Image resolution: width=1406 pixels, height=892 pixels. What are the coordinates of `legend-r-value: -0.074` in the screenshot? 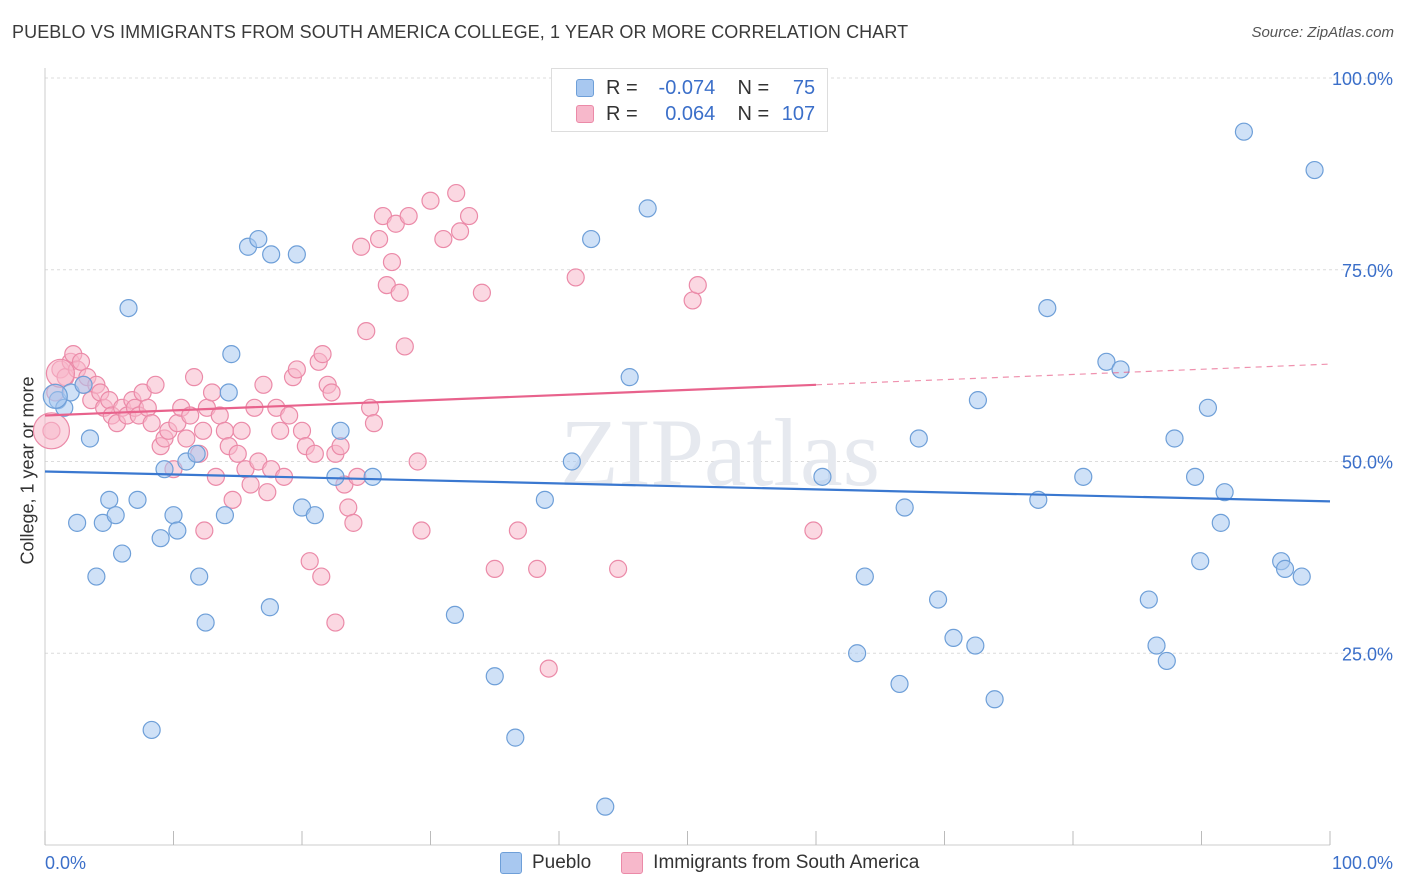 It's located at (687, 87).